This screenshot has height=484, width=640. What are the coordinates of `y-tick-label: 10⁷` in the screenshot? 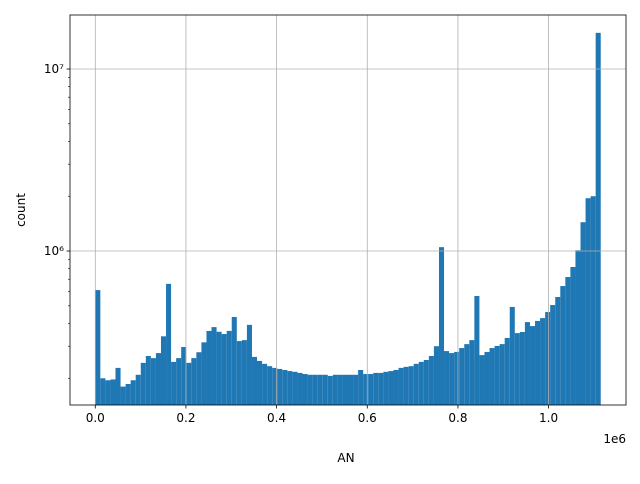 It's located at (54, 69).